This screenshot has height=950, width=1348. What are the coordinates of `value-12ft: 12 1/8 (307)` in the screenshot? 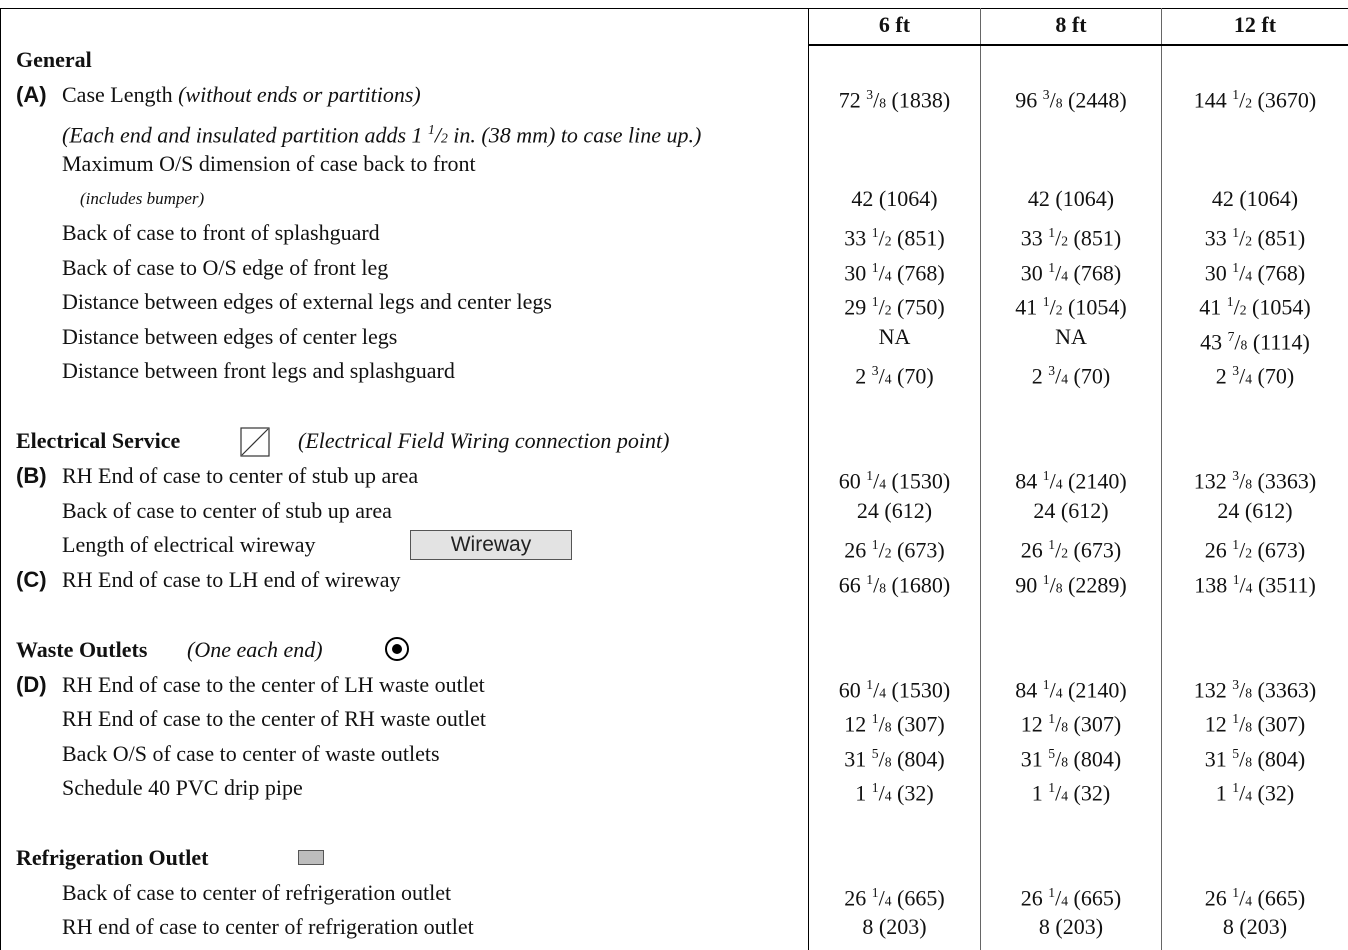 It's located at (1255, 724).